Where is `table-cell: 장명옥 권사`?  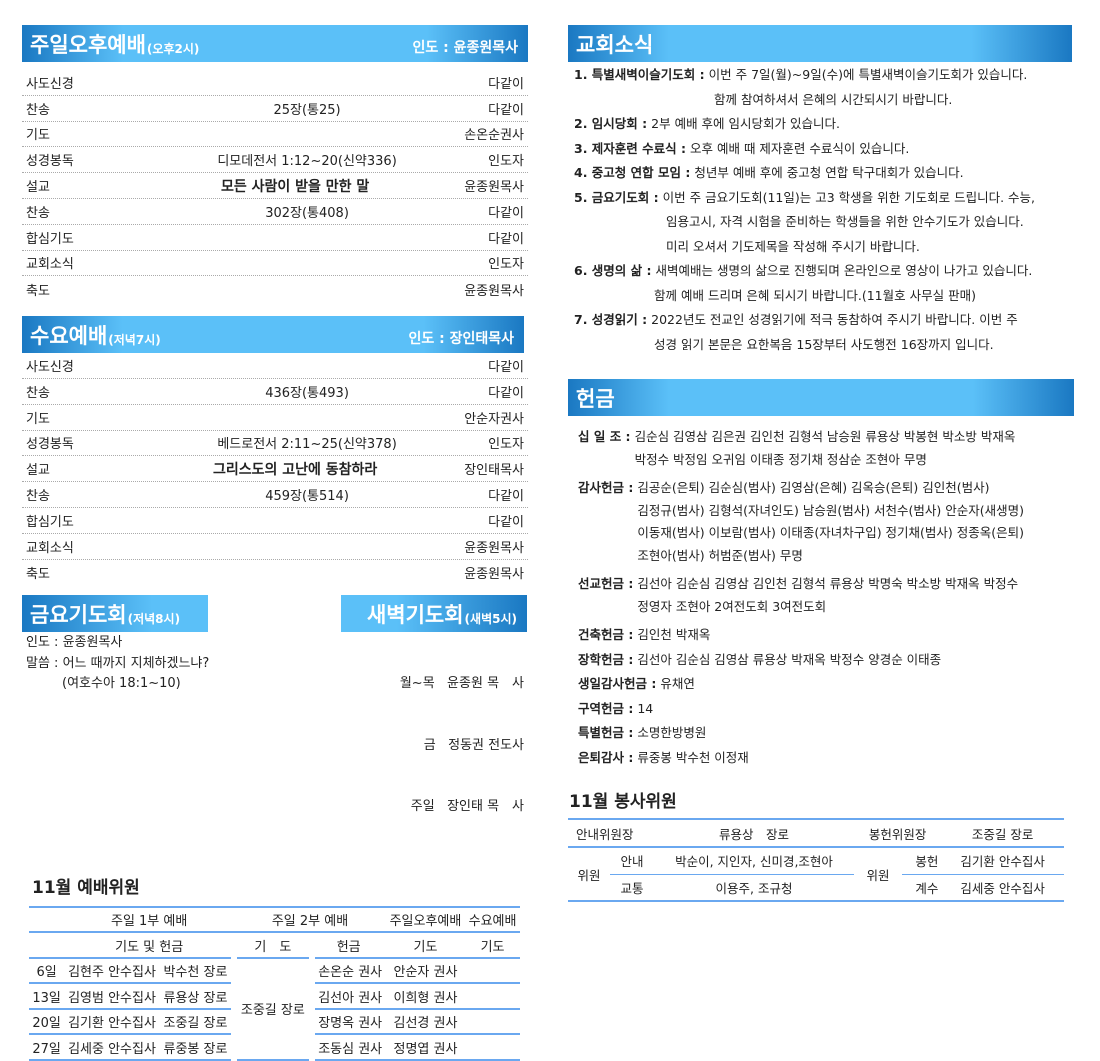 table-cell: 장명옥 권사 is located at coordinates (350, 1024).